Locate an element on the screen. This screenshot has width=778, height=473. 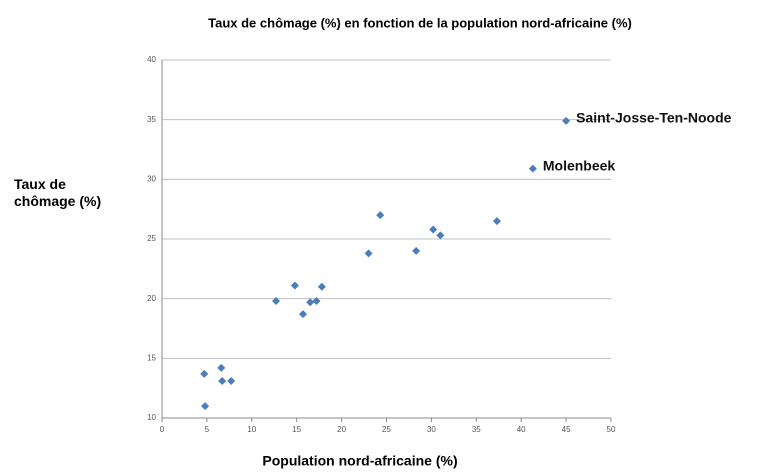
y-tick-label: 35 is located at coordinates (151, 119).